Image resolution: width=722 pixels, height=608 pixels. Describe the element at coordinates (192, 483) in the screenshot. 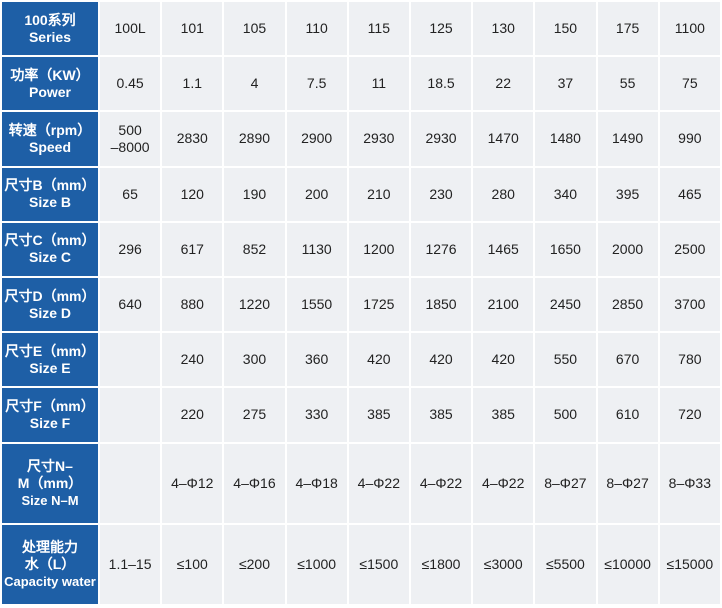

I see `table-cell: 4–Φ12` at that location.